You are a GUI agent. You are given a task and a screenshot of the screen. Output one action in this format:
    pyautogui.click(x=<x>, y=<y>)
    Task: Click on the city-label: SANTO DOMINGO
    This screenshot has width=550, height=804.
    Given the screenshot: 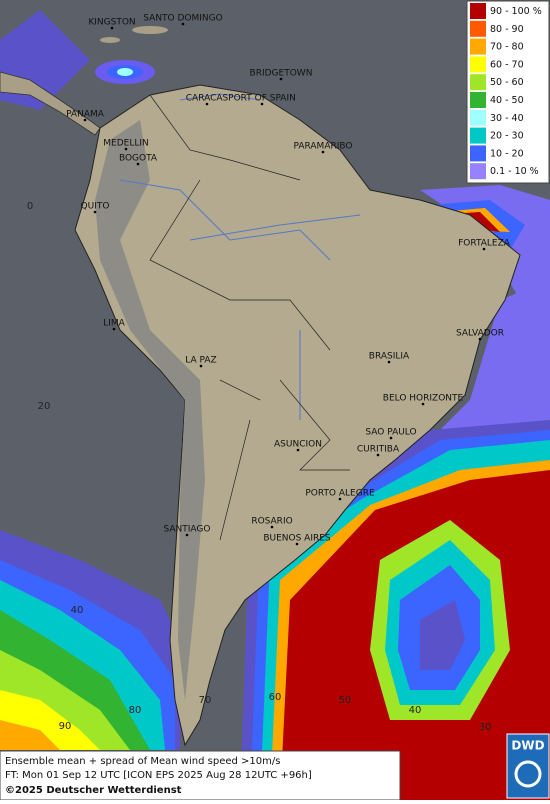 What is the action you would take?
    pyautogui.click(x=182, y=19)
    